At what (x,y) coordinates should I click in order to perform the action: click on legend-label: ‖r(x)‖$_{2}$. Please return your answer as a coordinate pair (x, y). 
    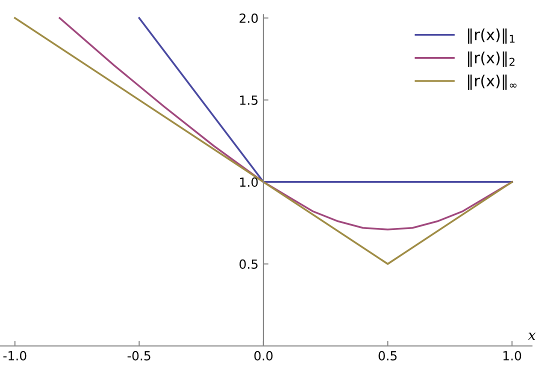
    Looking at the image, I should click on (491, 59).